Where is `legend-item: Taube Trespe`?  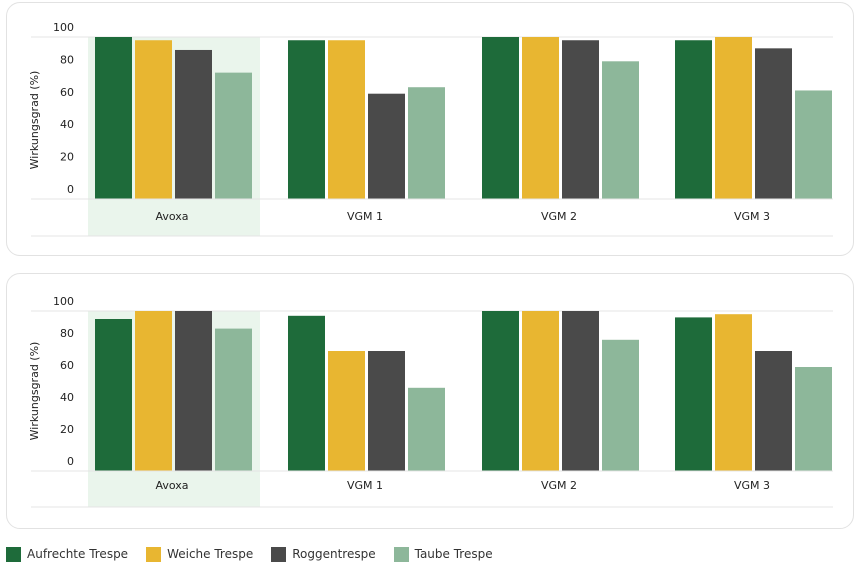
legend-item: Taube Trespe is located at coordinates (443, 554).